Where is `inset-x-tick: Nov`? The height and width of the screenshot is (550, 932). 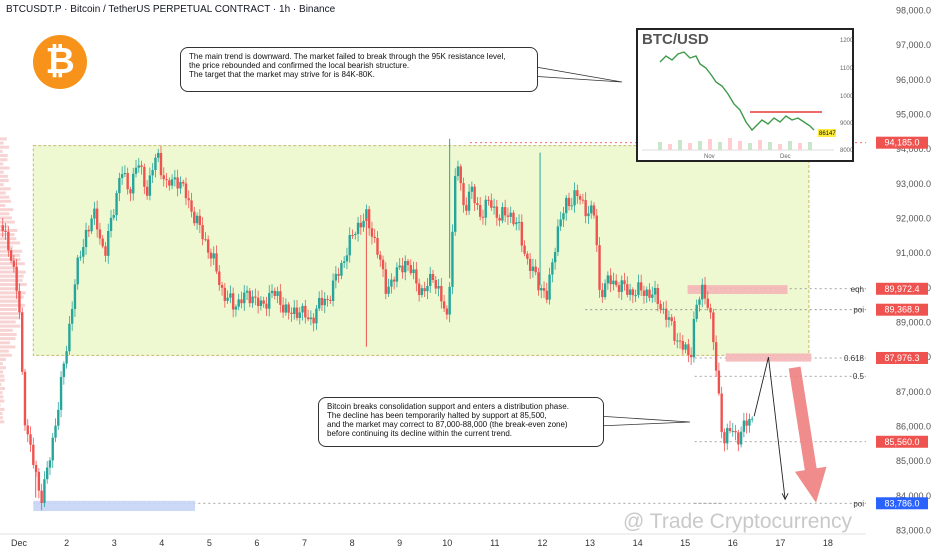
inset-x-tick: Nov is located at coordinates (709, 157).